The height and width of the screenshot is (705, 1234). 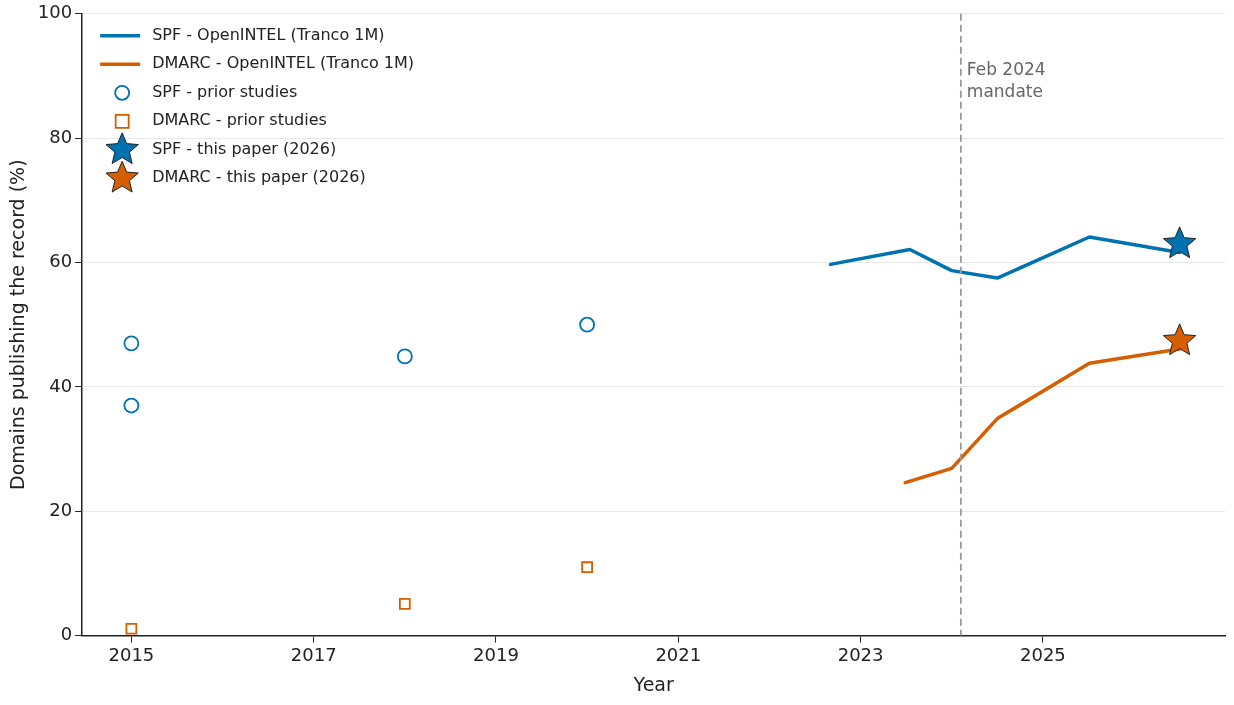 What do you see at coordinates (131, 655) in the screenshot?
I see `x-tick-label: 2015` at bounding box center [131, 655].